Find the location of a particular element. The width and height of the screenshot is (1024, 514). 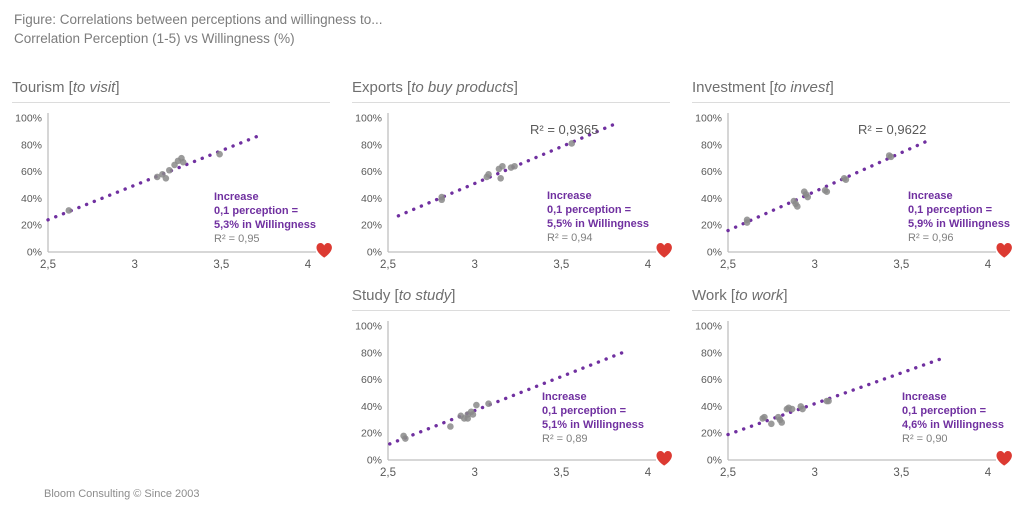

annotation-line: Increase is located at coordinates (236, 197).